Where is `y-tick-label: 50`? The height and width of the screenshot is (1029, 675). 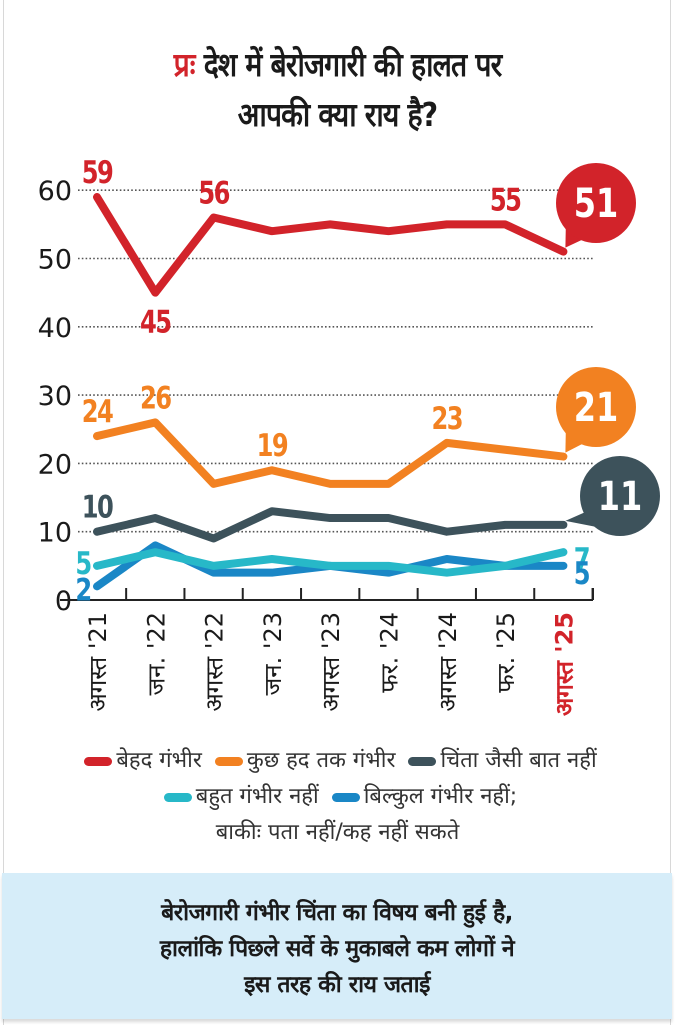 y-tick-label: 50 is located at coordinates (55, 260).